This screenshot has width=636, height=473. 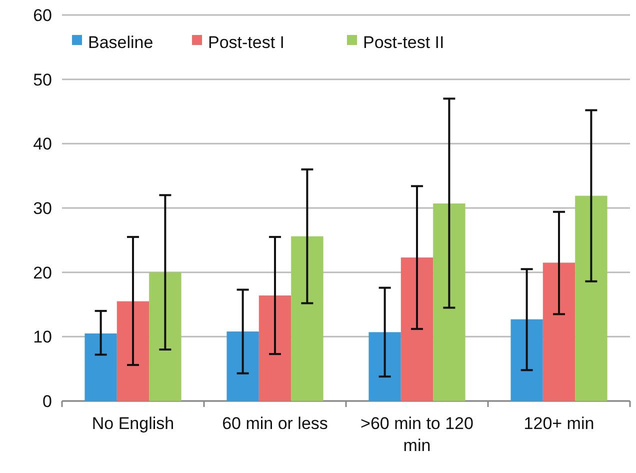 I want to click on x-tick-label: 60 min or less, so click(x=275, y=423).